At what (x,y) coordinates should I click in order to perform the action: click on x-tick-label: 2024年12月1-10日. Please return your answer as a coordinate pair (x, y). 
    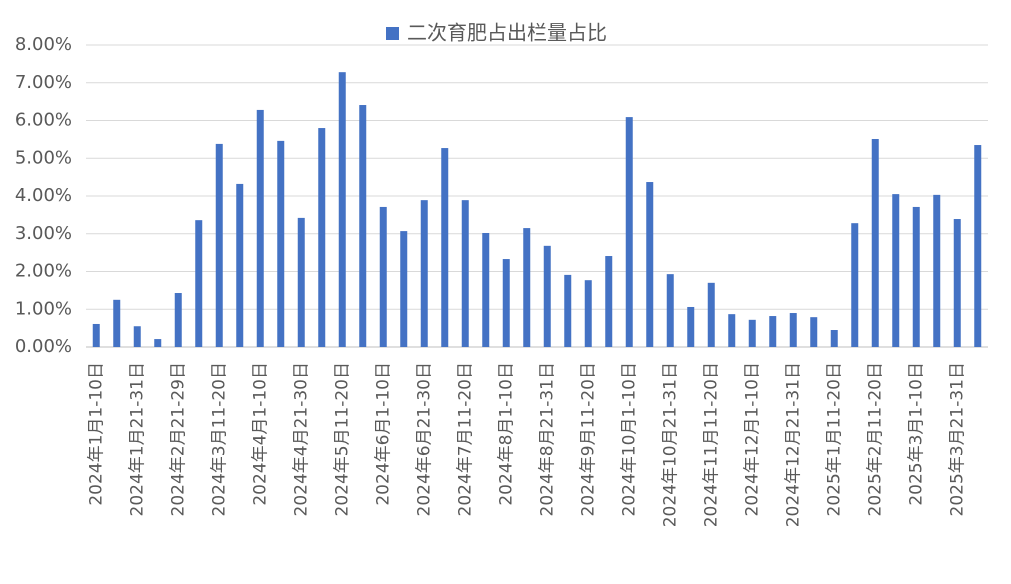
    Looking at the image, I should click on (752, 439).